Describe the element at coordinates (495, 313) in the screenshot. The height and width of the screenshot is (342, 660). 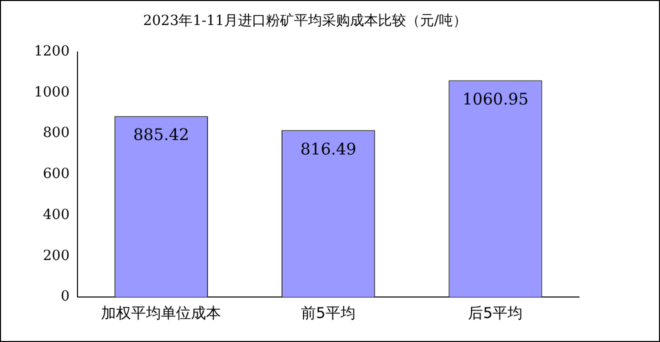
I see `x-tick-label: 后5平均` at that location.